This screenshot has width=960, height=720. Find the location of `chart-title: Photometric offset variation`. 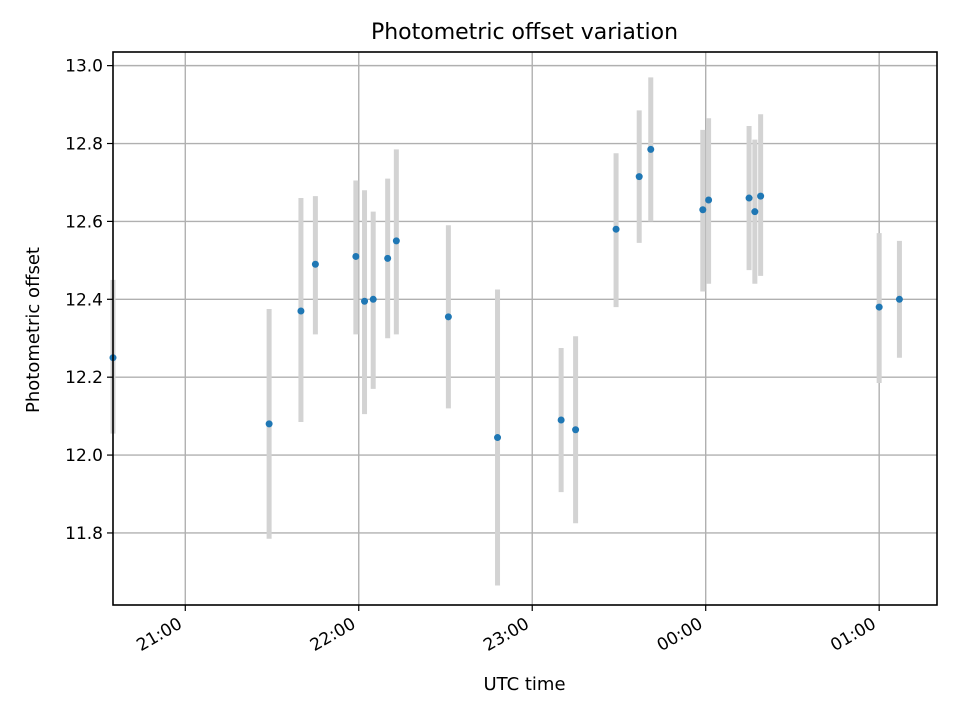

chart-title: Photometric offset variation is located at coordinates (524, 32).